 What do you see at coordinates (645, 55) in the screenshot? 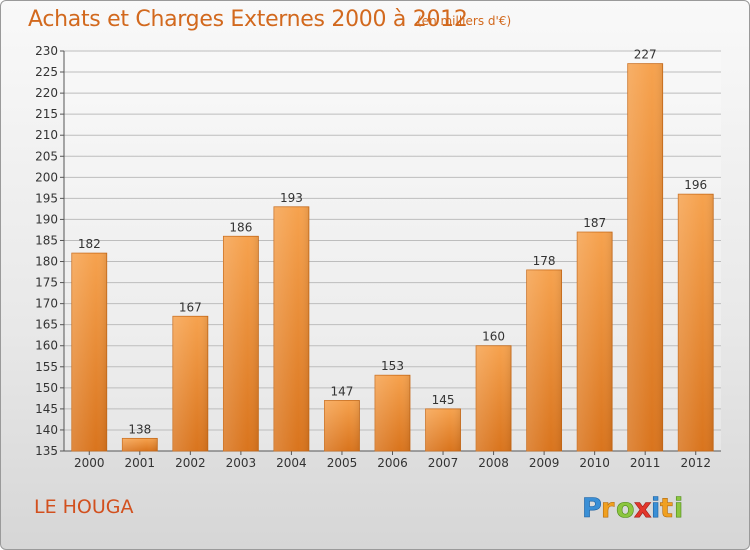
I see `data-label: 227` at bounding box center [645, 55].